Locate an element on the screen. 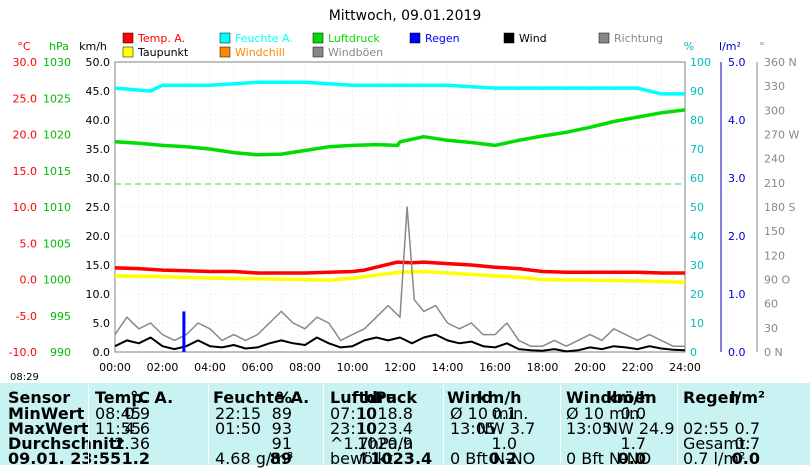  sunrise-time-label: 08:29 is located at coordinates (24, 377).